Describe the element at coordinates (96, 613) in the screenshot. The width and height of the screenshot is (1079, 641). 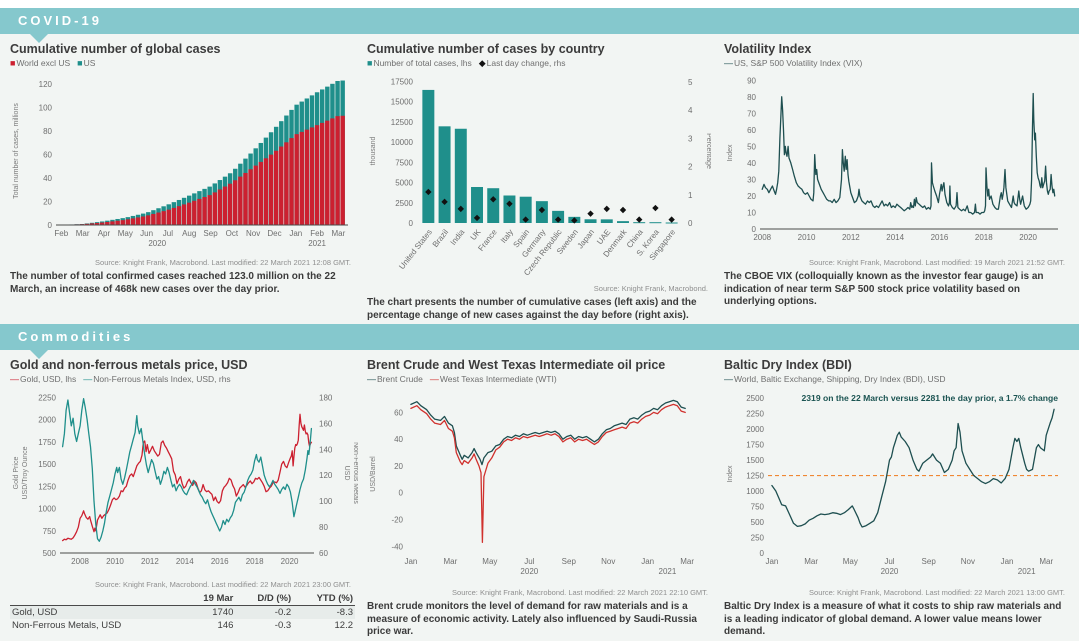
I see `table-cell: Gold, USD` at that location.